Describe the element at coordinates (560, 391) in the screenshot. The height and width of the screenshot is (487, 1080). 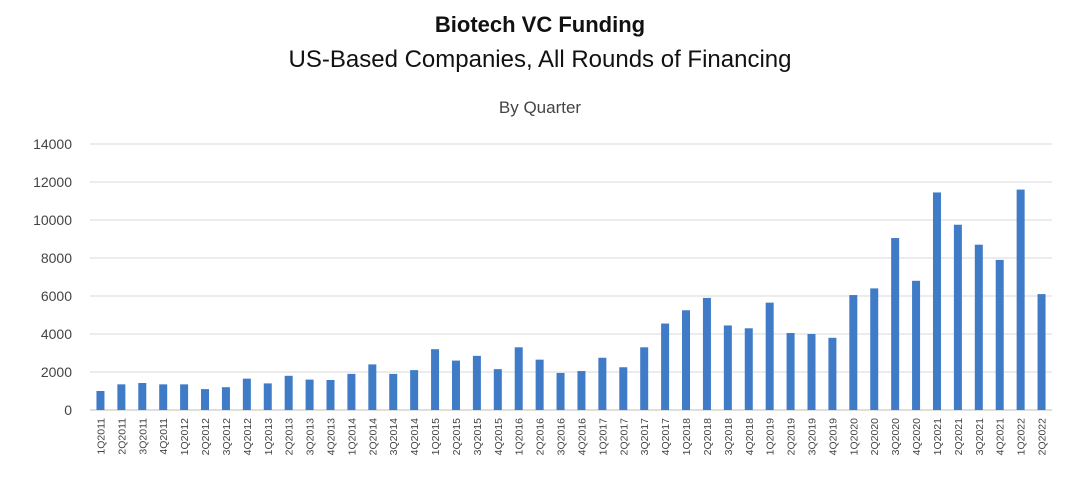
I see `bar-3Q2016` at that location.